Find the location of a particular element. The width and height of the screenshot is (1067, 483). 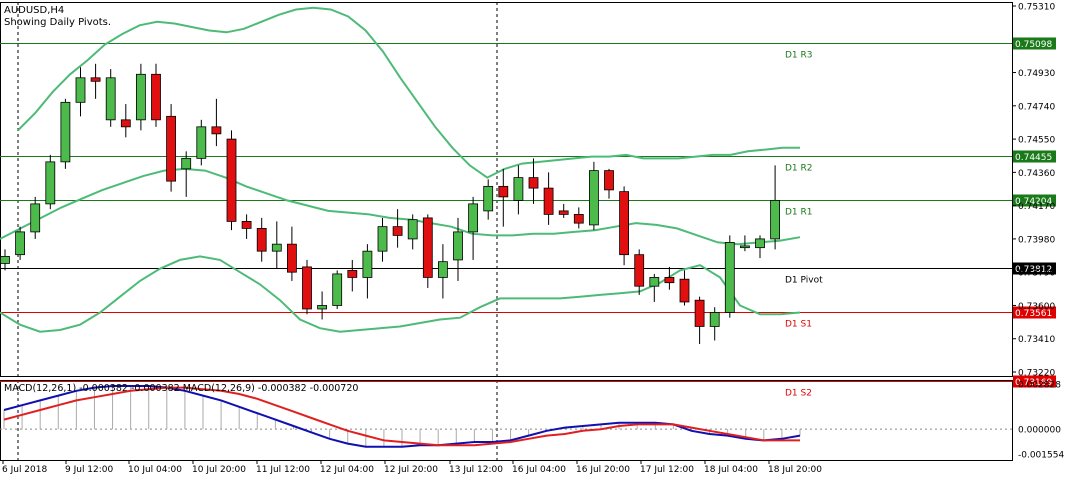

pivot-name-label: D1 S2 is located at coordinates (798, 394).